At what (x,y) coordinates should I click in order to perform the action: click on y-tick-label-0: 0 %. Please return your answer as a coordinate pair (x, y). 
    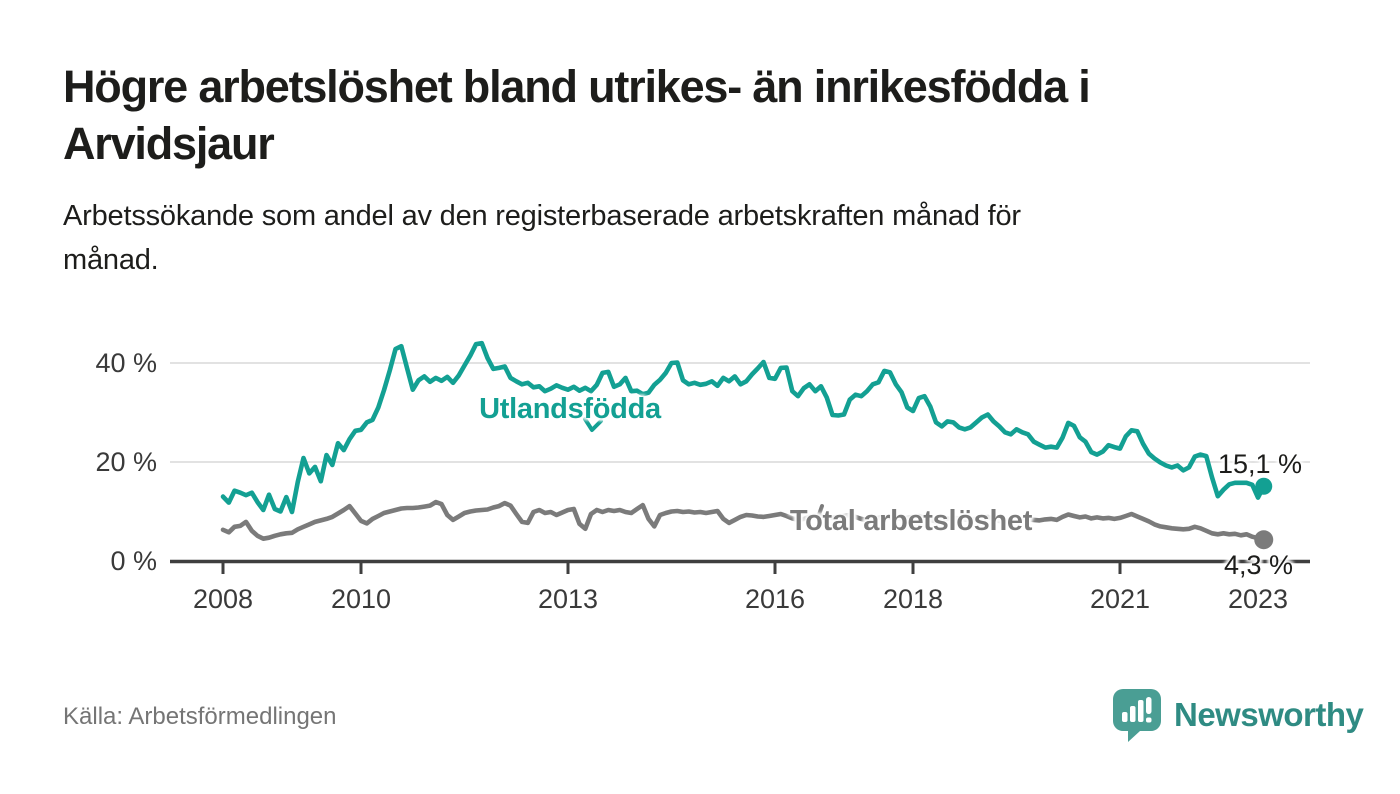
    Looking at the image, I should click on (133, 561).